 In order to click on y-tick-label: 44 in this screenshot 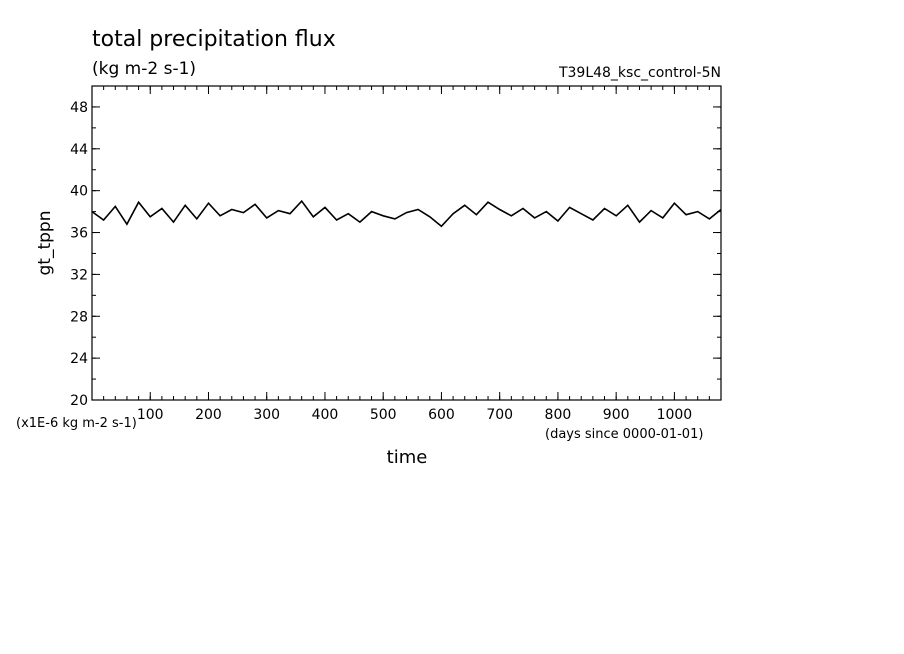, I will do `click(79, 150)`.